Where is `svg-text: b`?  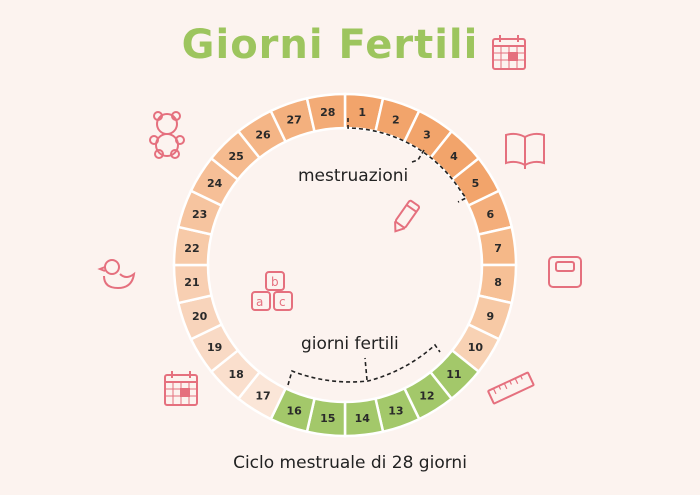 svg-text: b is located at coordinates (275, 282).